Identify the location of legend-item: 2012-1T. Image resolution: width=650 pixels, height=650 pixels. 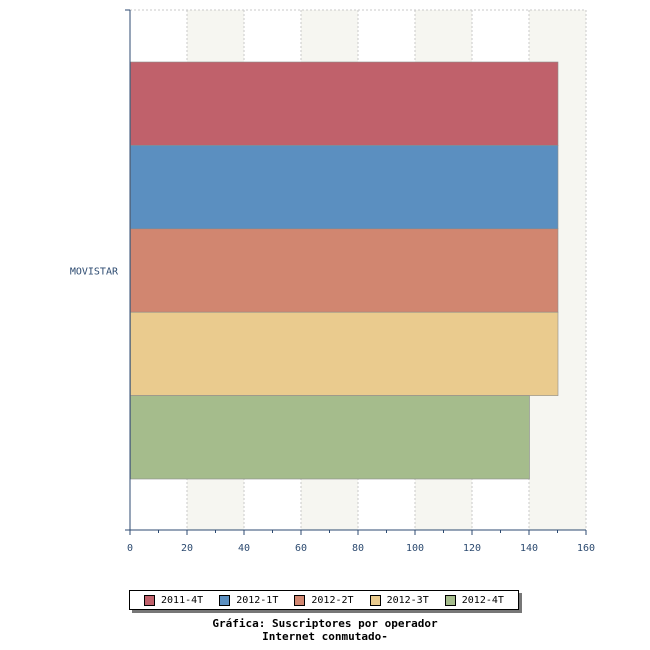
(249, 600).